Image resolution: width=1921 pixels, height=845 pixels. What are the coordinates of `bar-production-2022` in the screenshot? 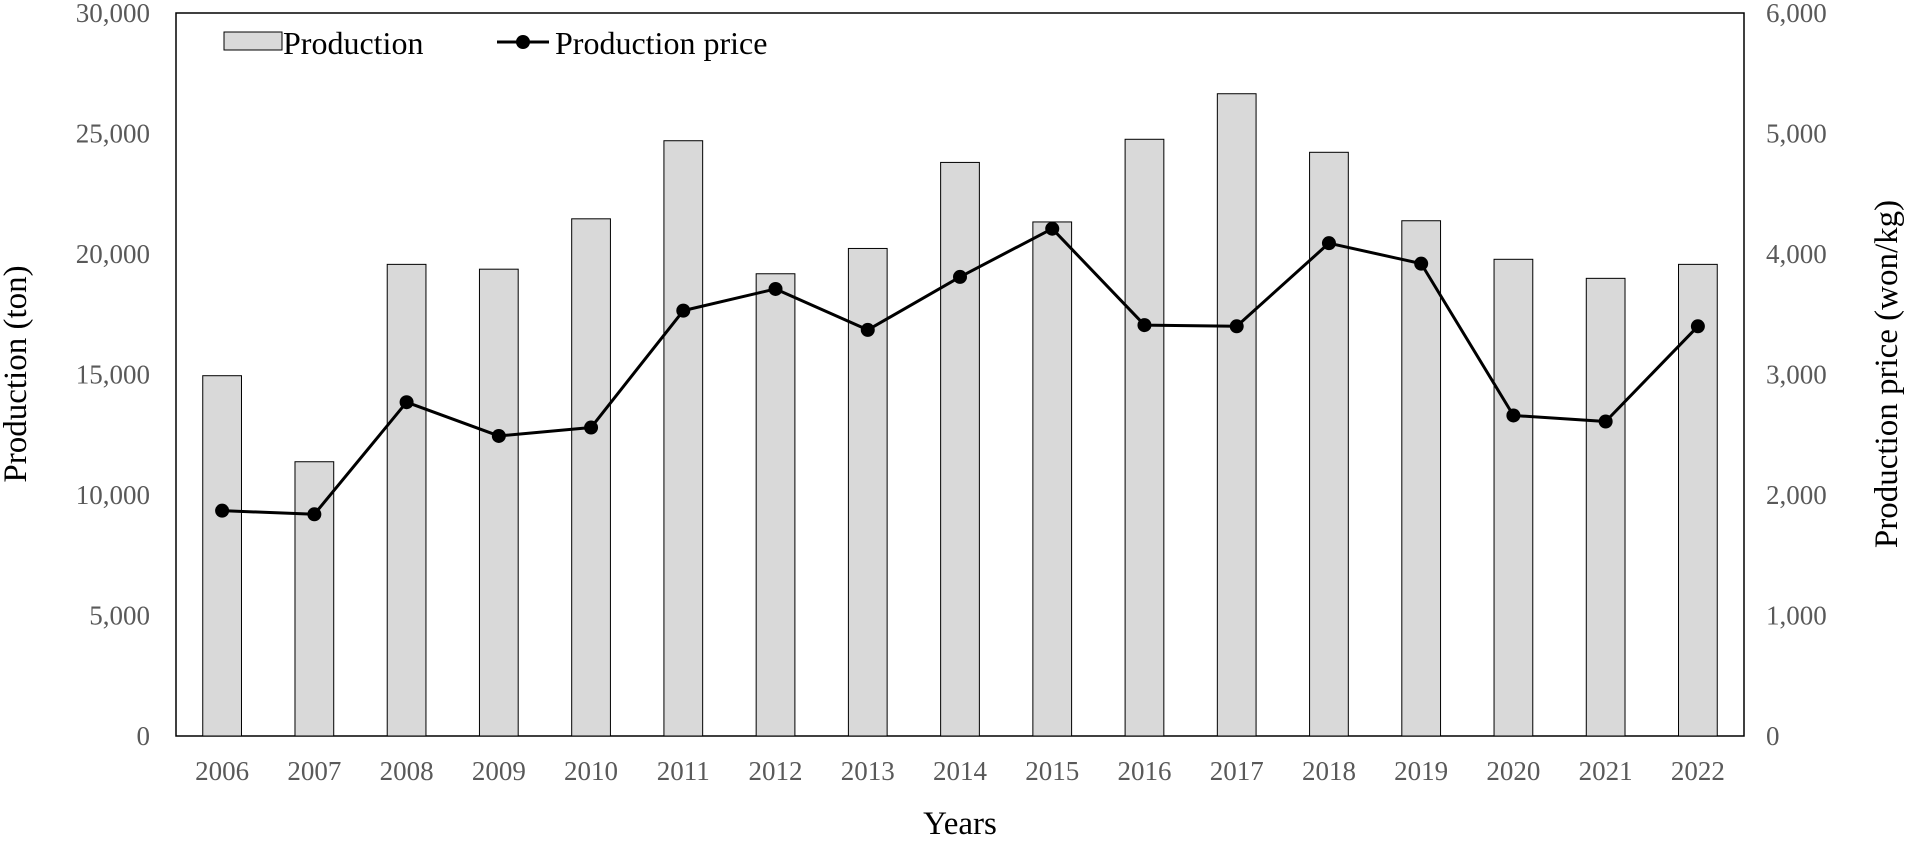 It's located at (1698, 500).